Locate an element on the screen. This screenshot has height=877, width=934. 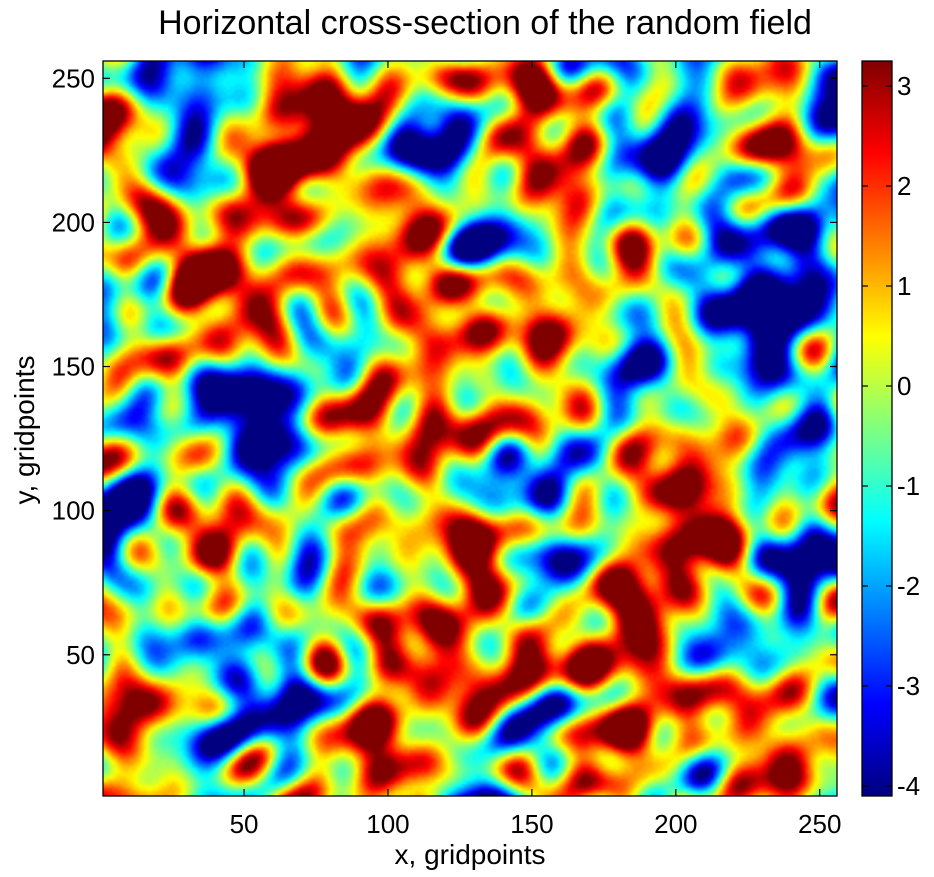
colorbar-tick-label: -1 is located at coordinates (908, 486).